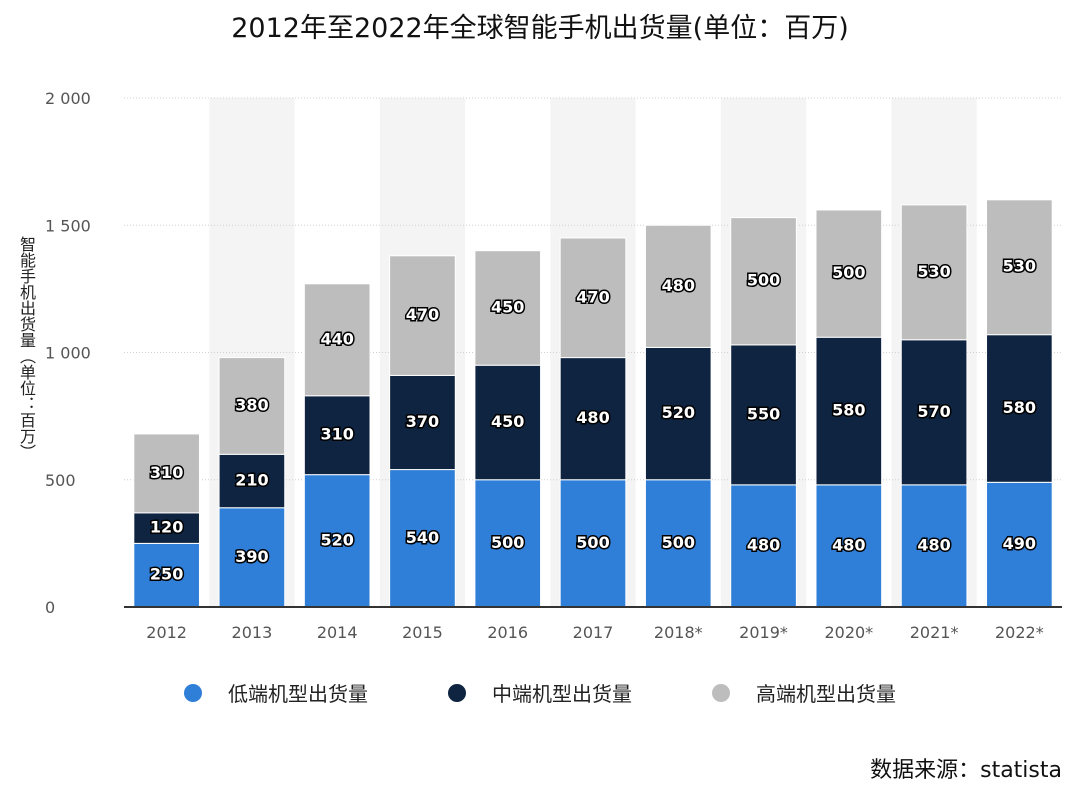 Image resolution: width=1080 pixels, height=790 pixels. I want to click on legend-item-low: 低端机型出货量, so click(276, 692).